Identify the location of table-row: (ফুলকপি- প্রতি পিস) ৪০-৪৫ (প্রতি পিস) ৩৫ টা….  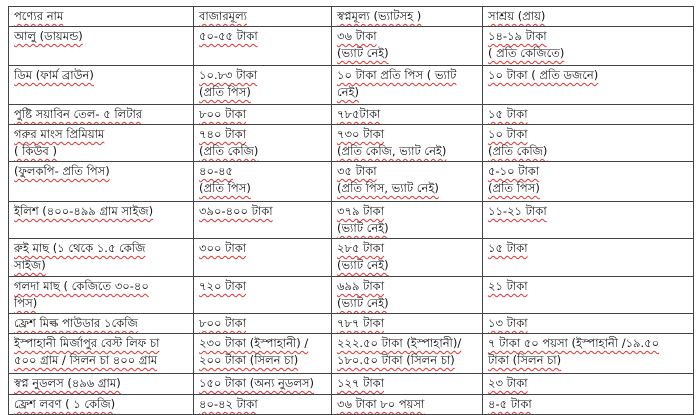
(351, 181).